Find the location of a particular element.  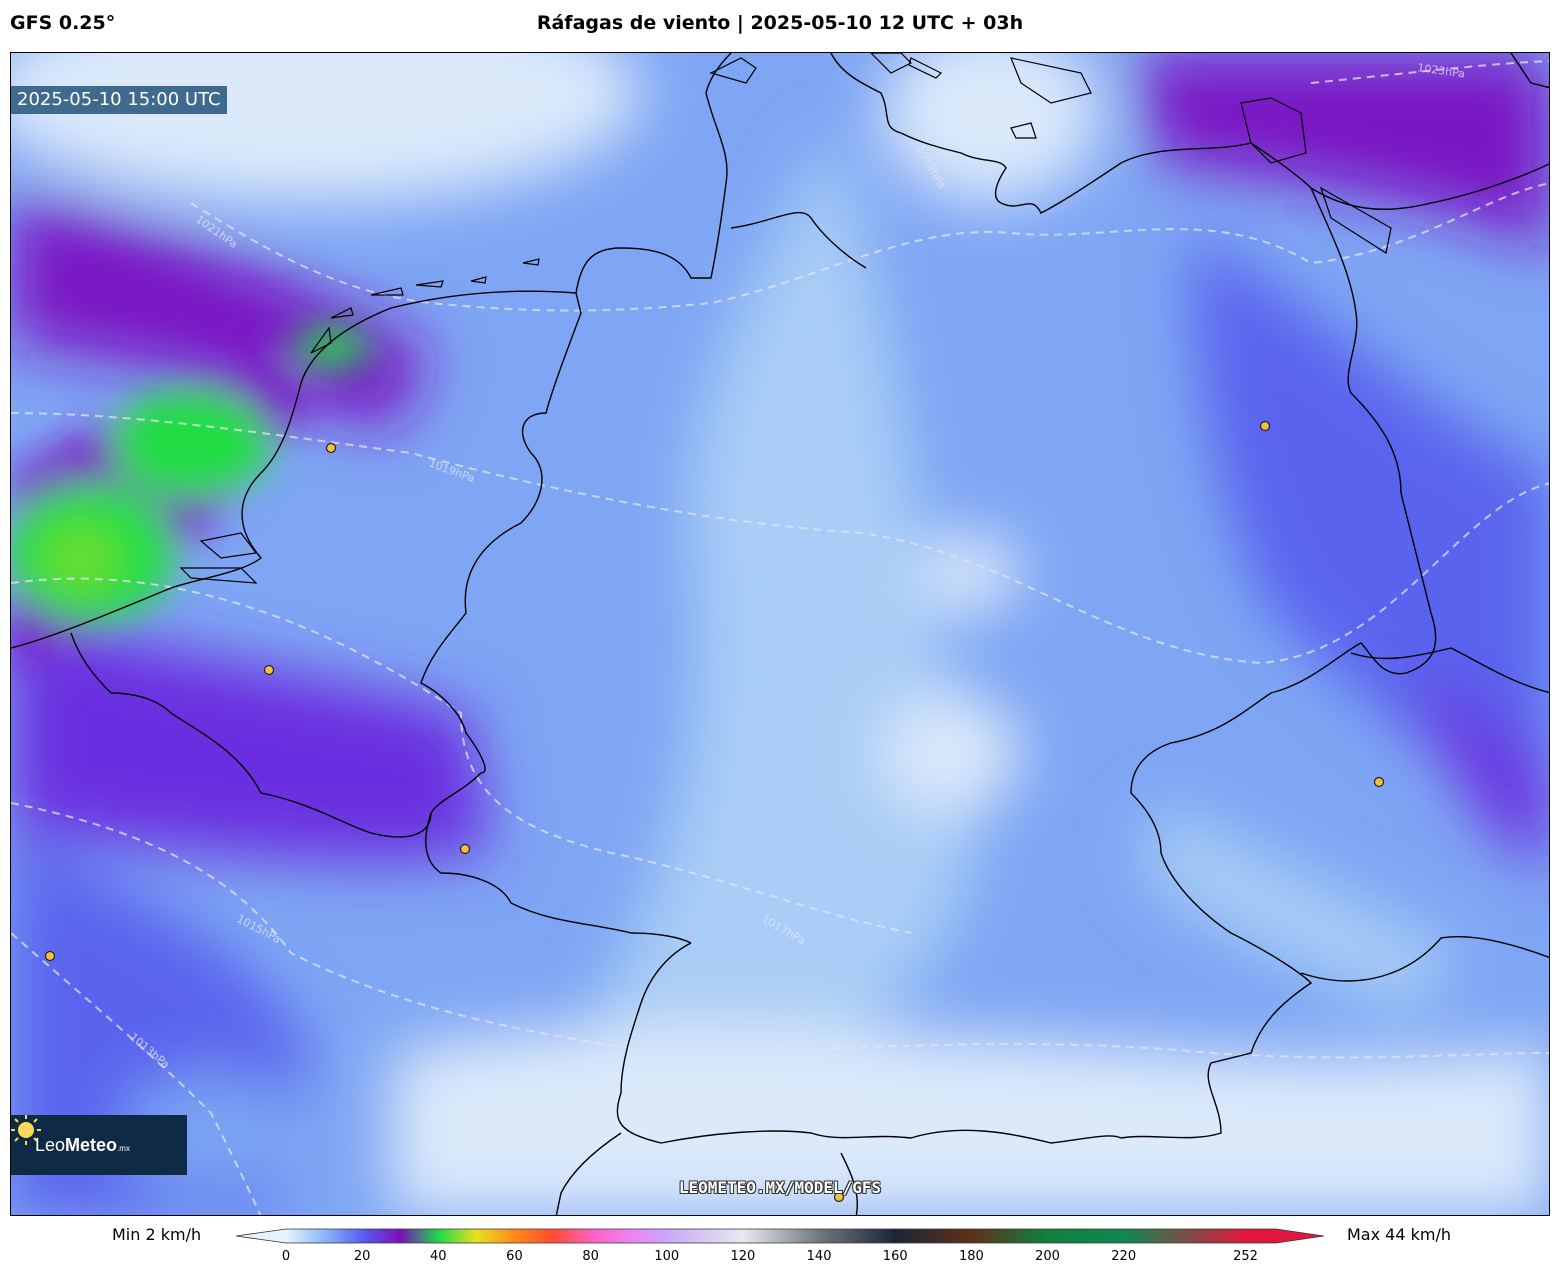

colorbar-tick: 80 is located at coordinates (590, 1256).